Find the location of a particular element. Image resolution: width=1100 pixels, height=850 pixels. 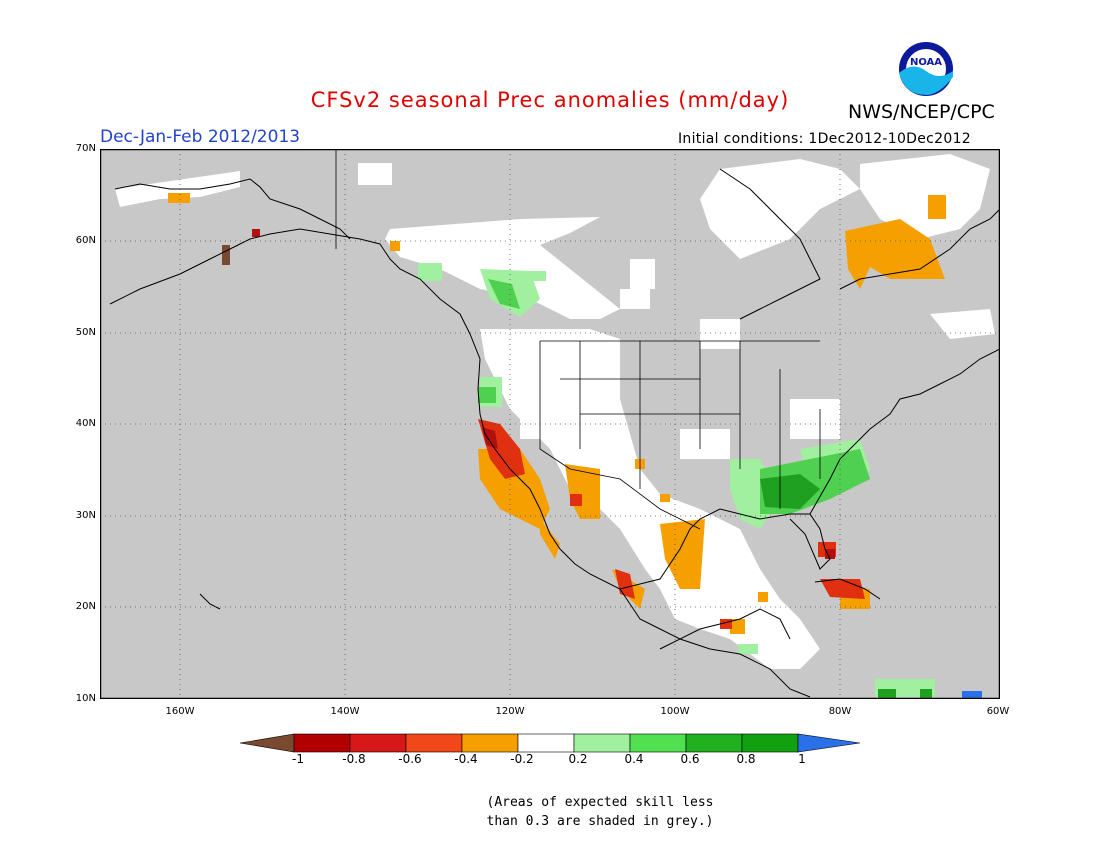

colorbar-label: -0.2 is located at coordinates (522, 759).